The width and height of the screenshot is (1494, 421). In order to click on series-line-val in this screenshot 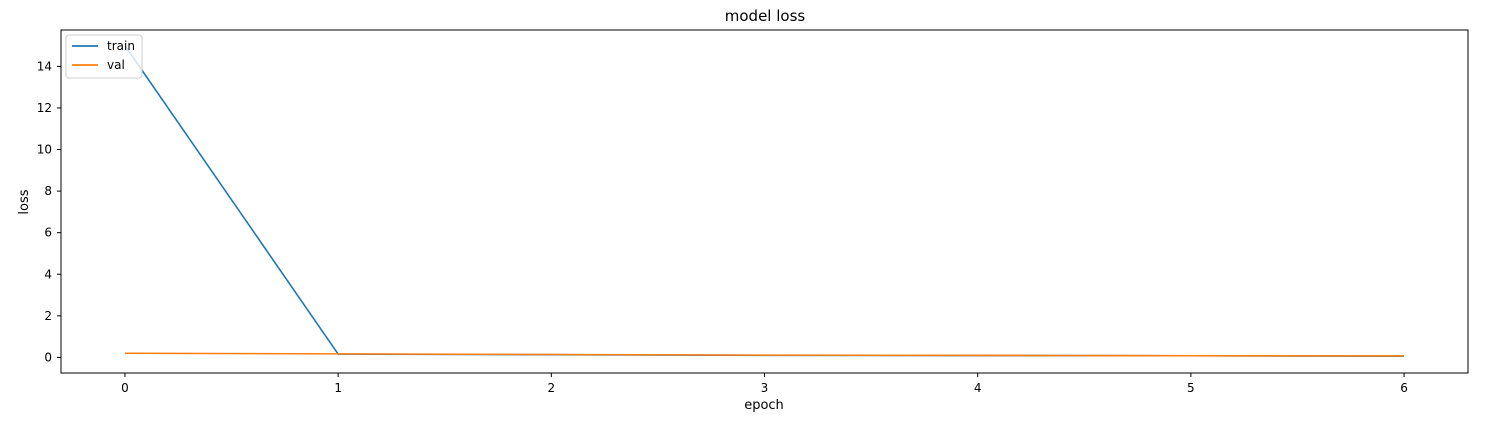, I will do `click(764, 354)`.